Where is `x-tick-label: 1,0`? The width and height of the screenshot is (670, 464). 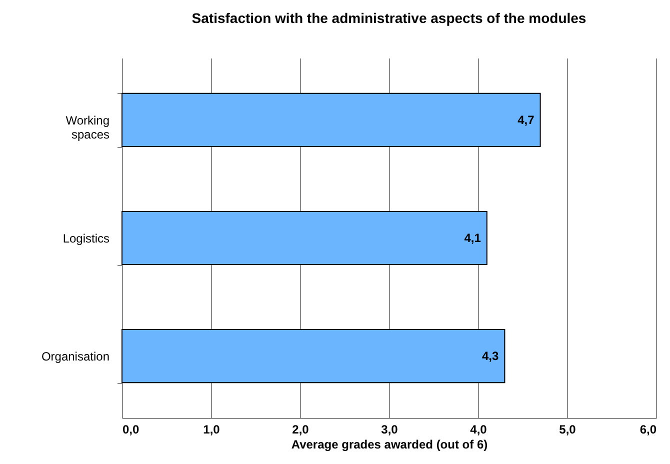 x-tick-label: 1,0 is located at coordinates (211, 429).